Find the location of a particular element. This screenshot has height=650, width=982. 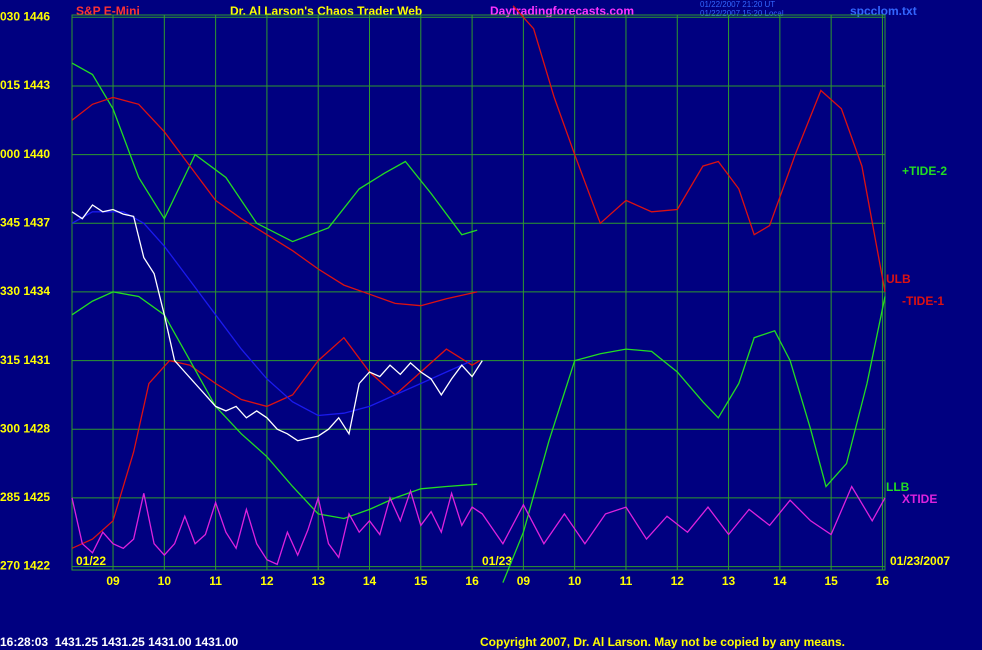

legend-label: -TIDE-1 is located at coordinates (923, 301).